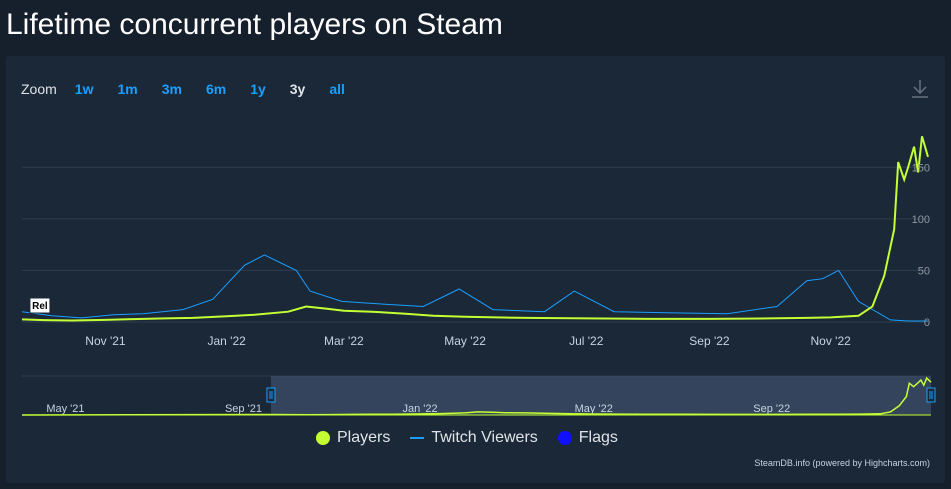 The image size is (951, 489). Describe the element at coordinates (337, 89) in the screenshot. I see `zoom-all-button: all` at that location.